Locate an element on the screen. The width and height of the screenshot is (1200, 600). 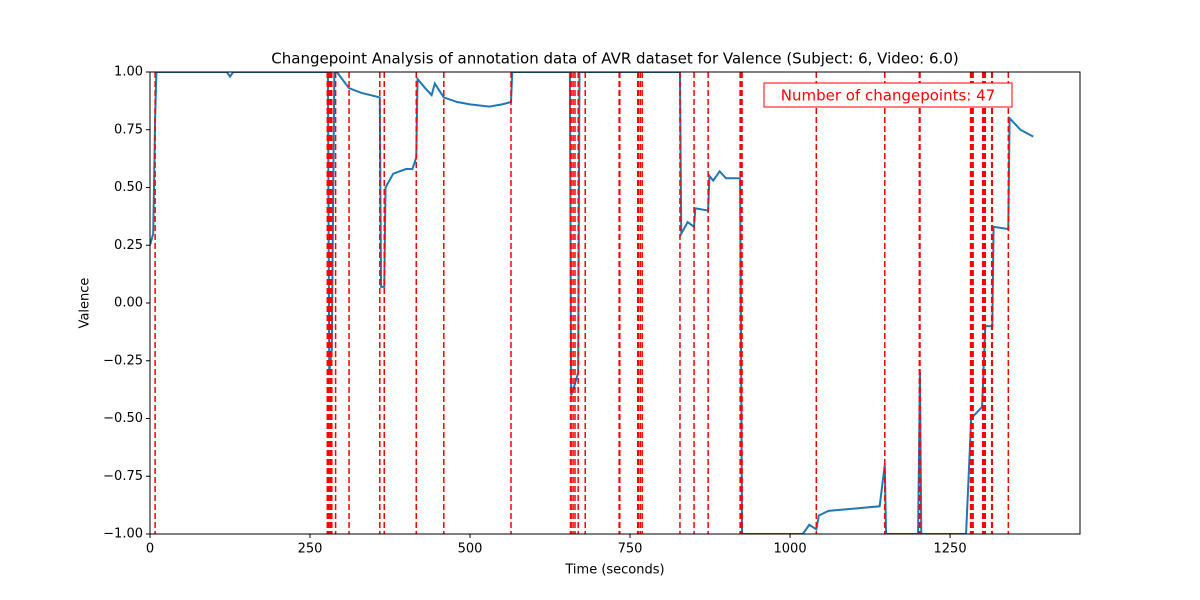
x-tick-label: 1000 is located at coordinates (790, 549).